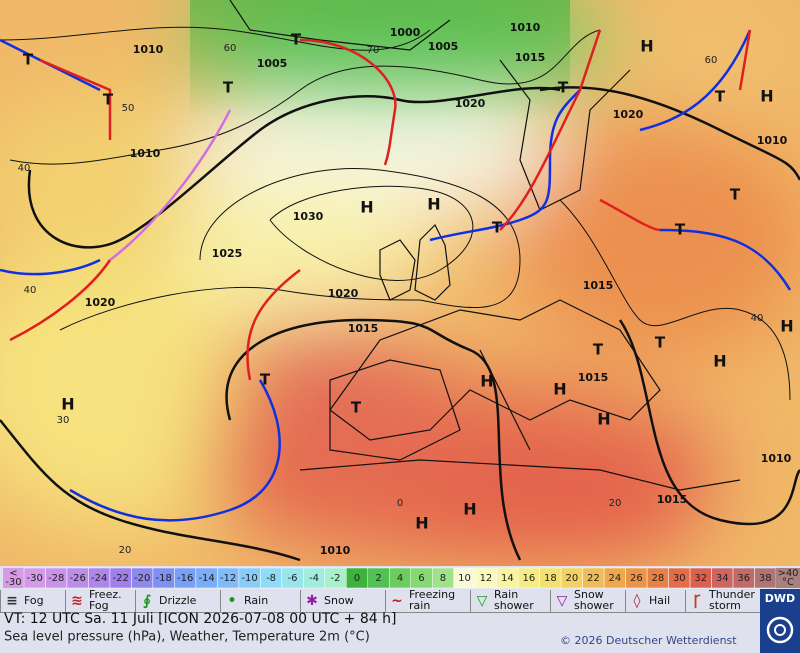 This screenshot has height=653, width=800. What do you see at coordinates (679, 578) in the screenshot?
I see `scale-label: 30` at bounding box center [679, 578].